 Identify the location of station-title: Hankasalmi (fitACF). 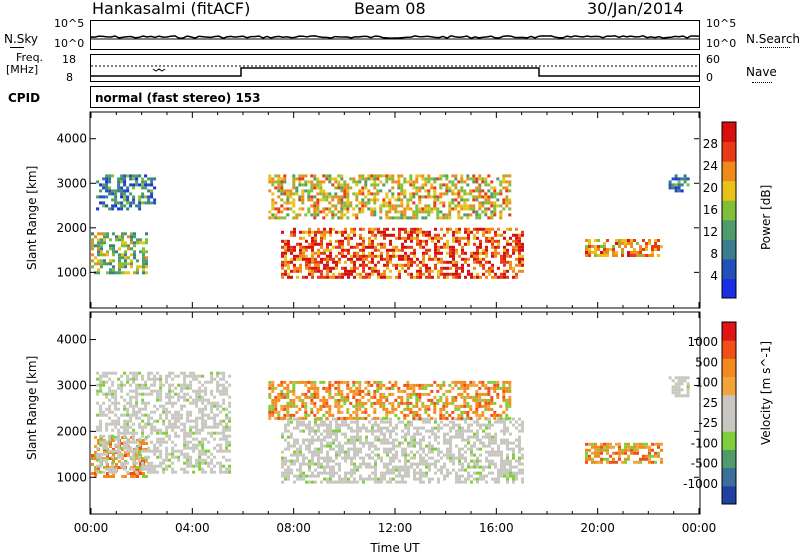
(171, 9).